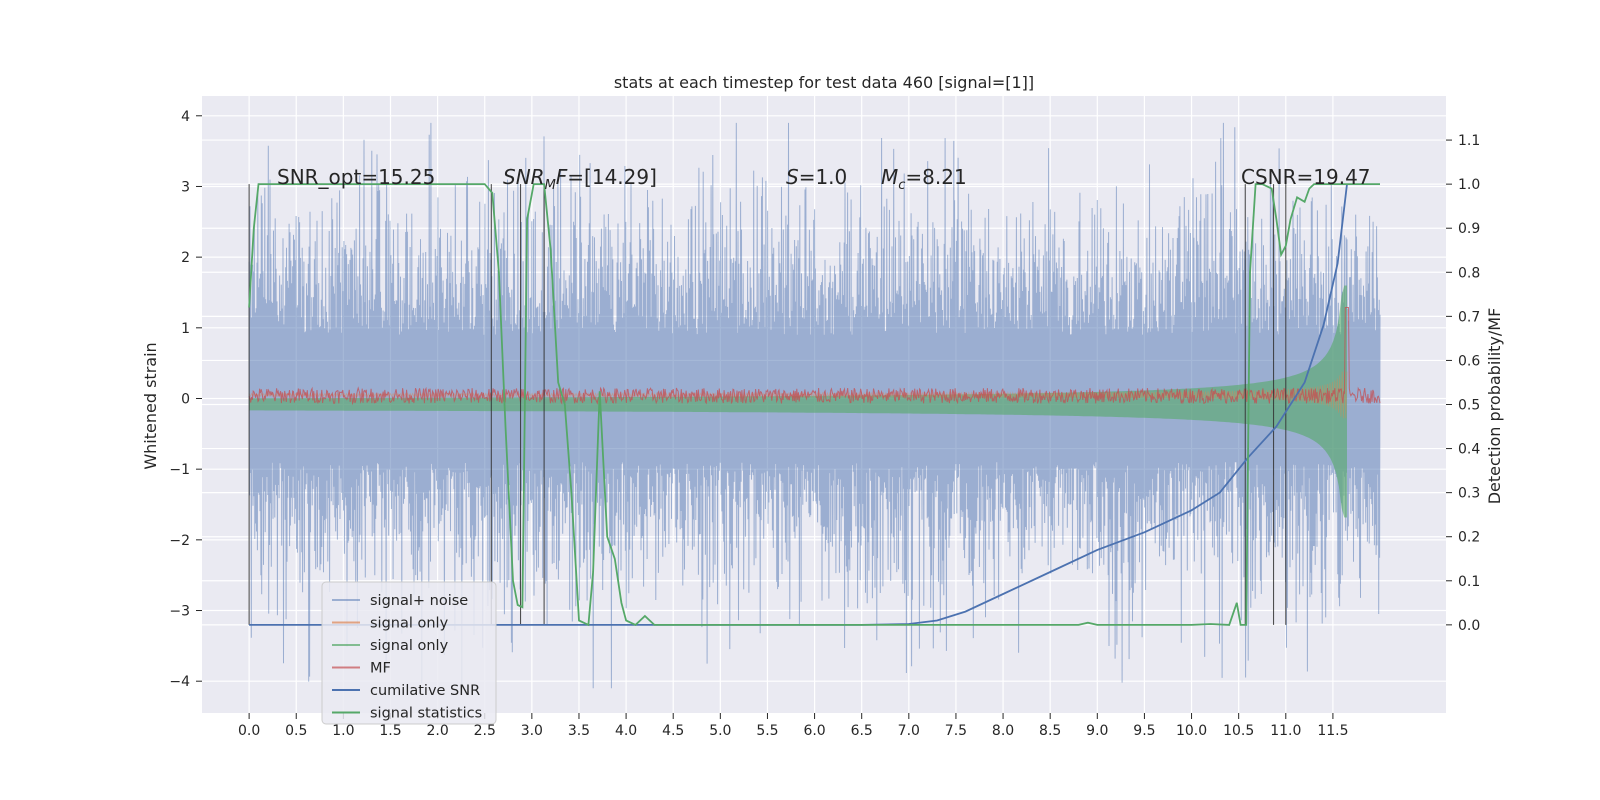 The image size is (1600, 800). I want to click on yr-tick-label-6: 0.5, so click(1469, 406).